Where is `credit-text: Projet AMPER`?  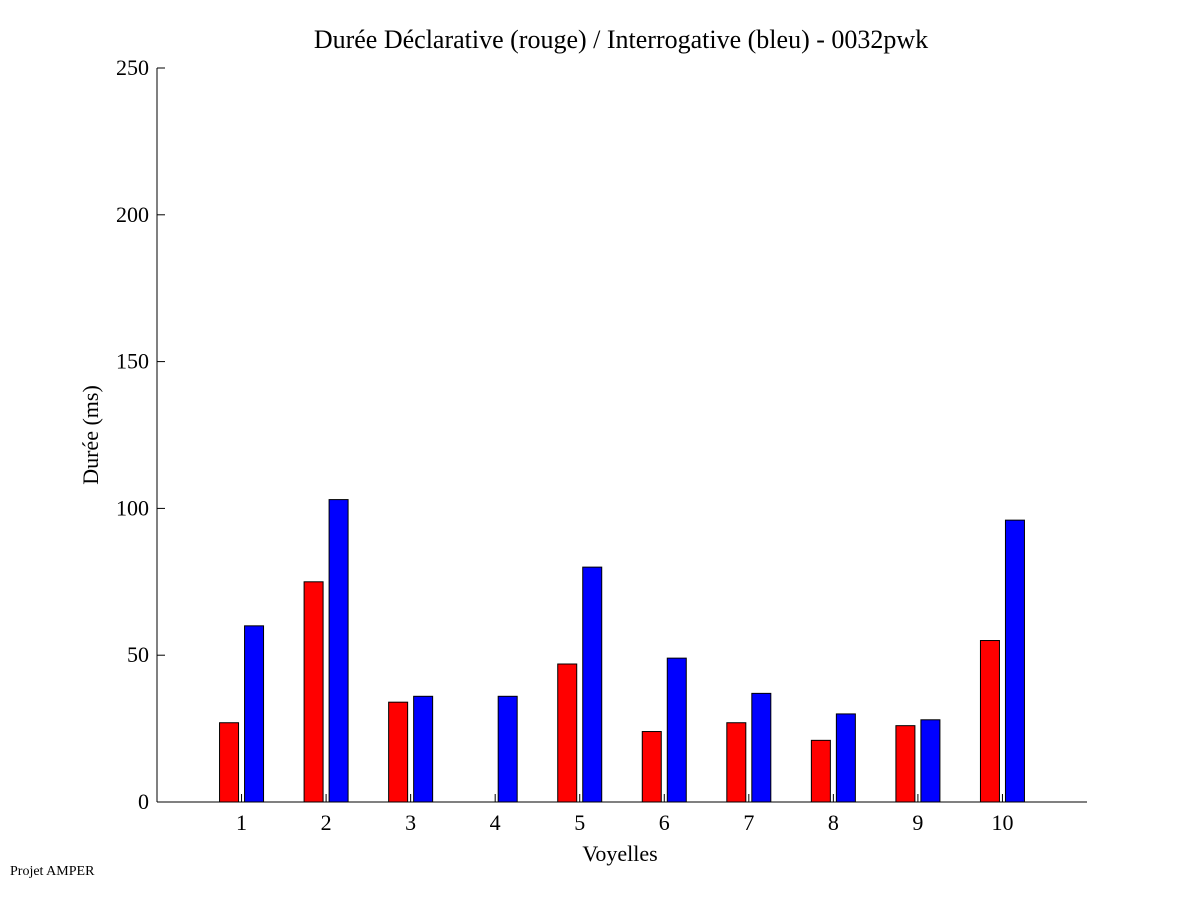 credit-text: Projet AMPER is located at coordinates (52, 871).